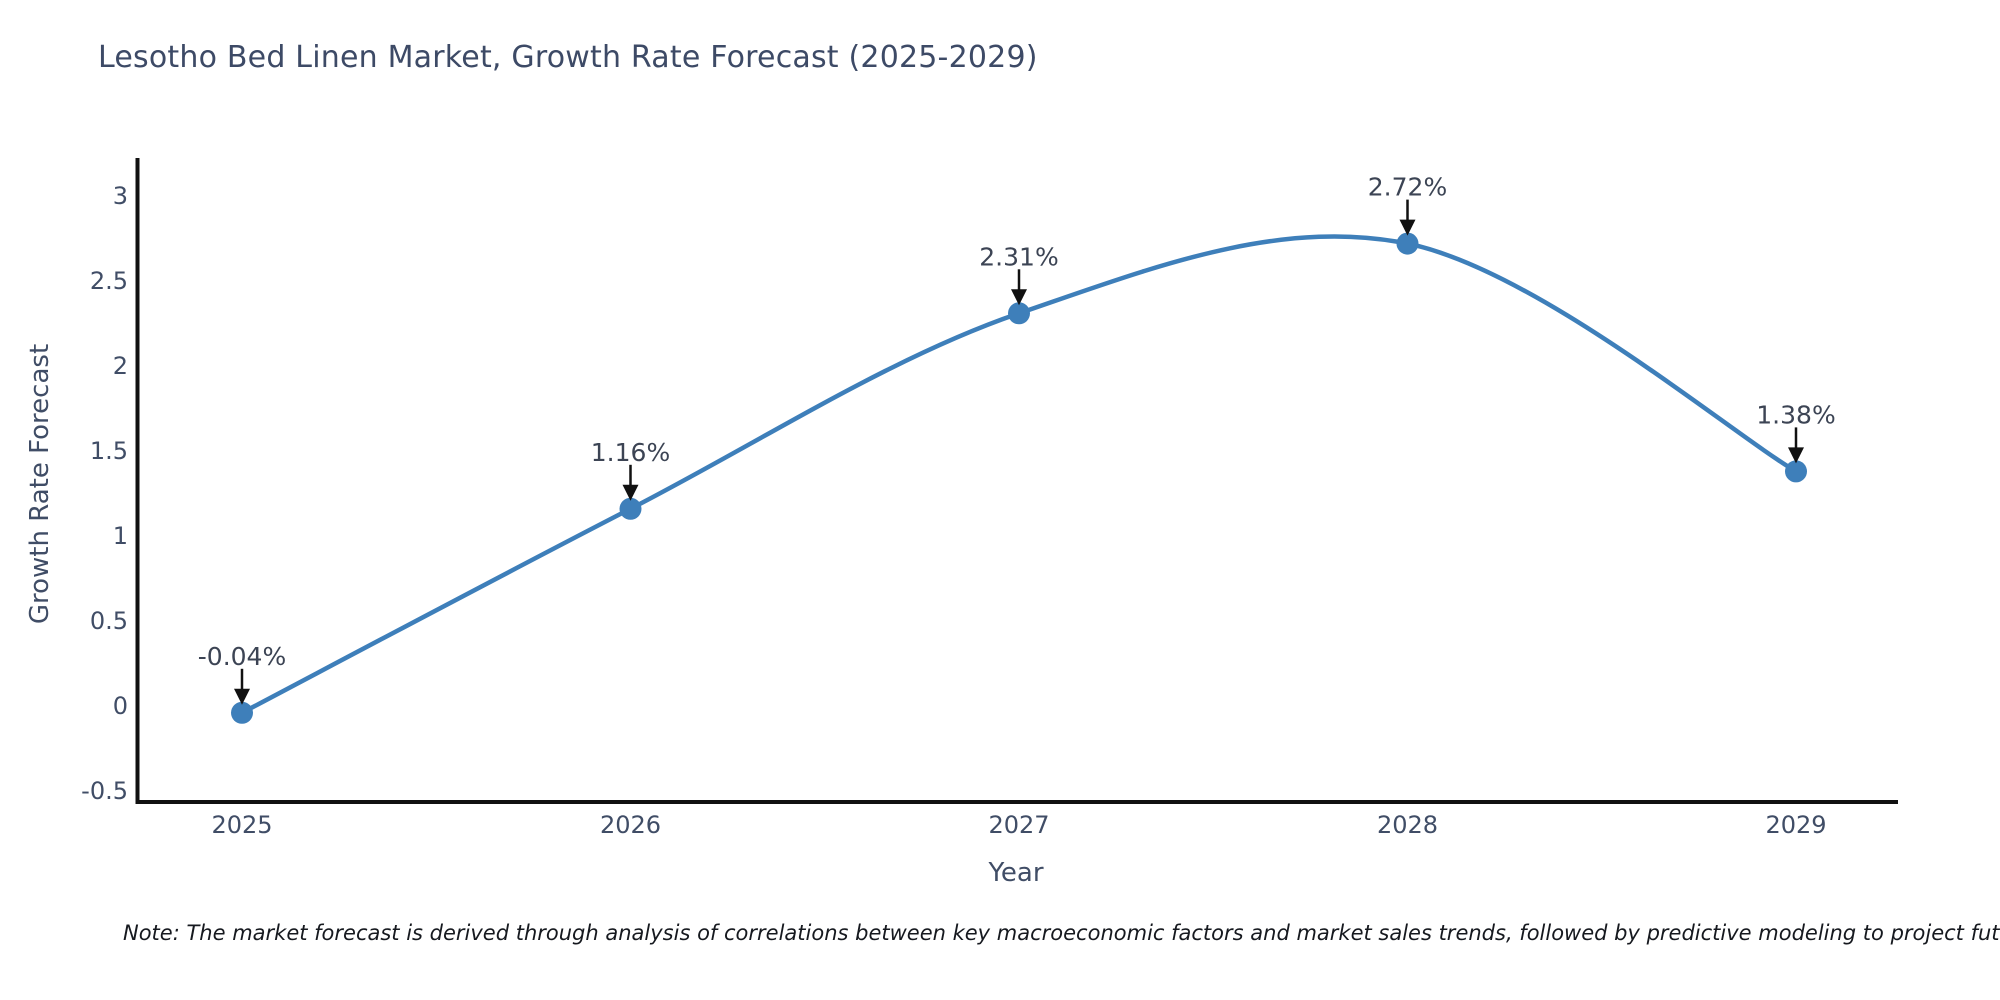 This screenshot has height=1000, width=2000. Describe the element at coordinates (1018, 825) in the screenshot. I see `x-tick-label: 2027` at that location.